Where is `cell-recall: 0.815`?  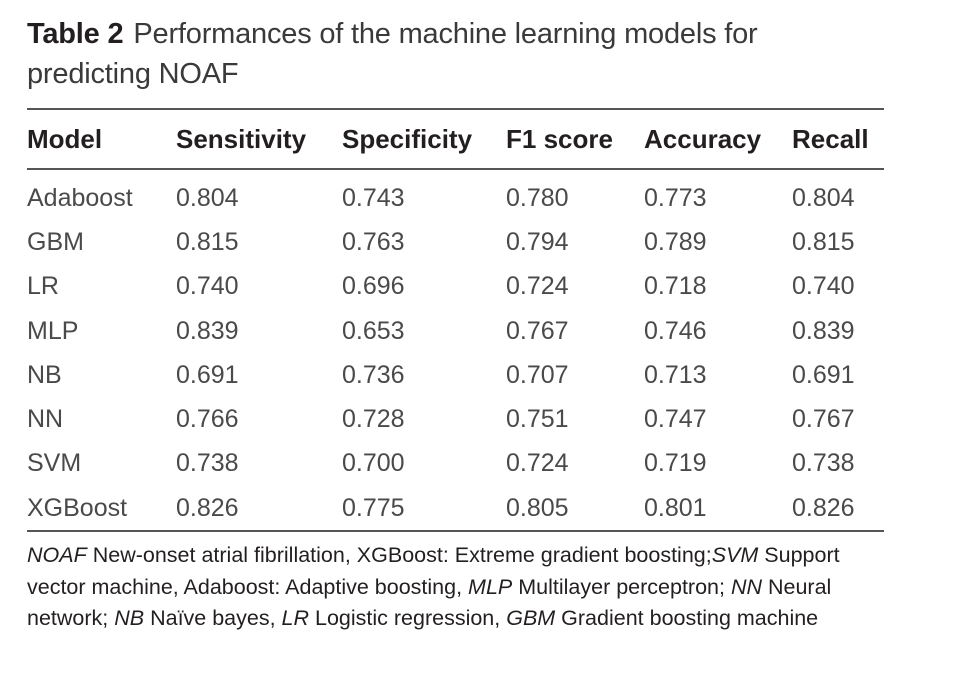
cell-recall: 0.815 is located at coordinates (823, 241).